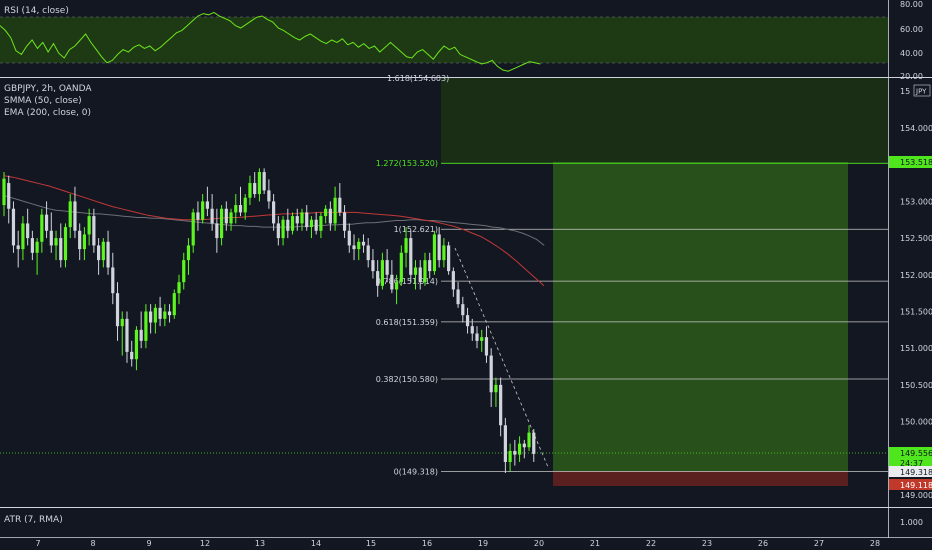 The width and height of the screenshot is (932, 550). What do you see at coordinates (595, 543) in the screenshot?
I see `time-axis-label: 21` at bounding box center [595, 543].